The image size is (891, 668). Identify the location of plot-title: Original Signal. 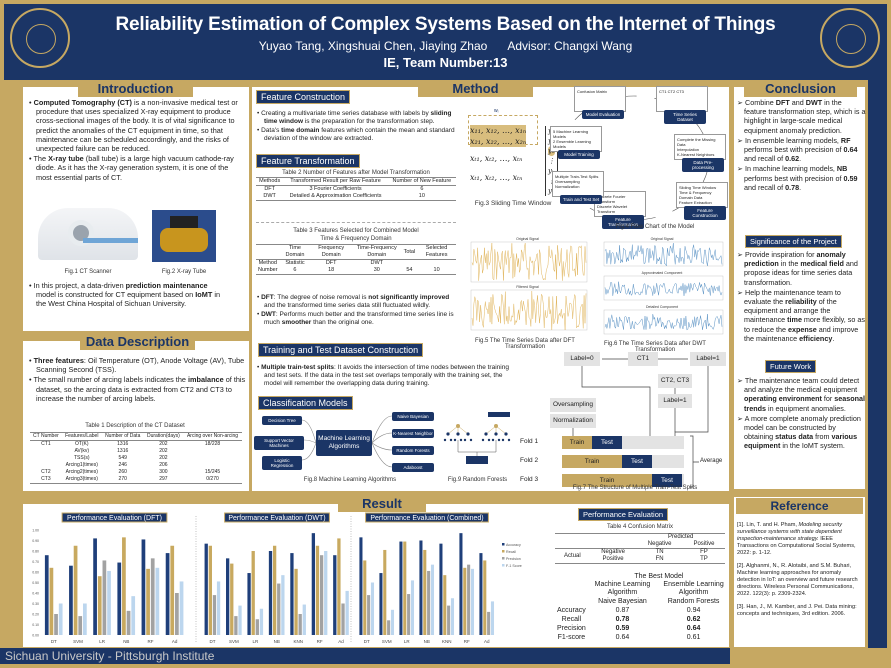
(662, 239).